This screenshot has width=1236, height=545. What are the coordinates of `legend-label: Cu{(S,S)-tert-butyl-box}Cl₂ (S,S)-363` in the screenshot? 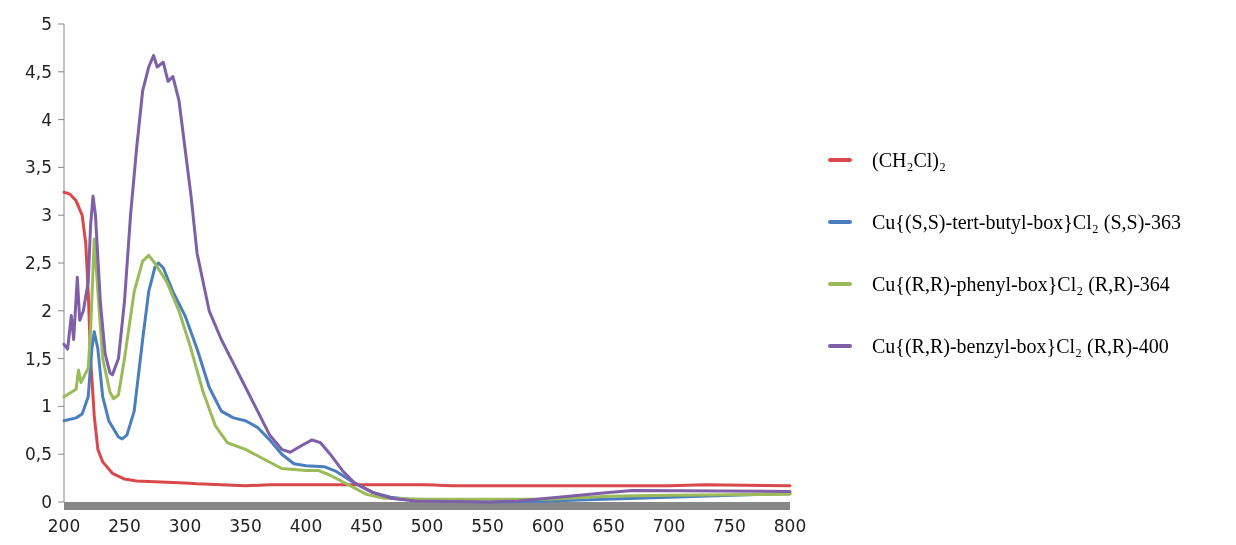 It's located at (1026, 222).